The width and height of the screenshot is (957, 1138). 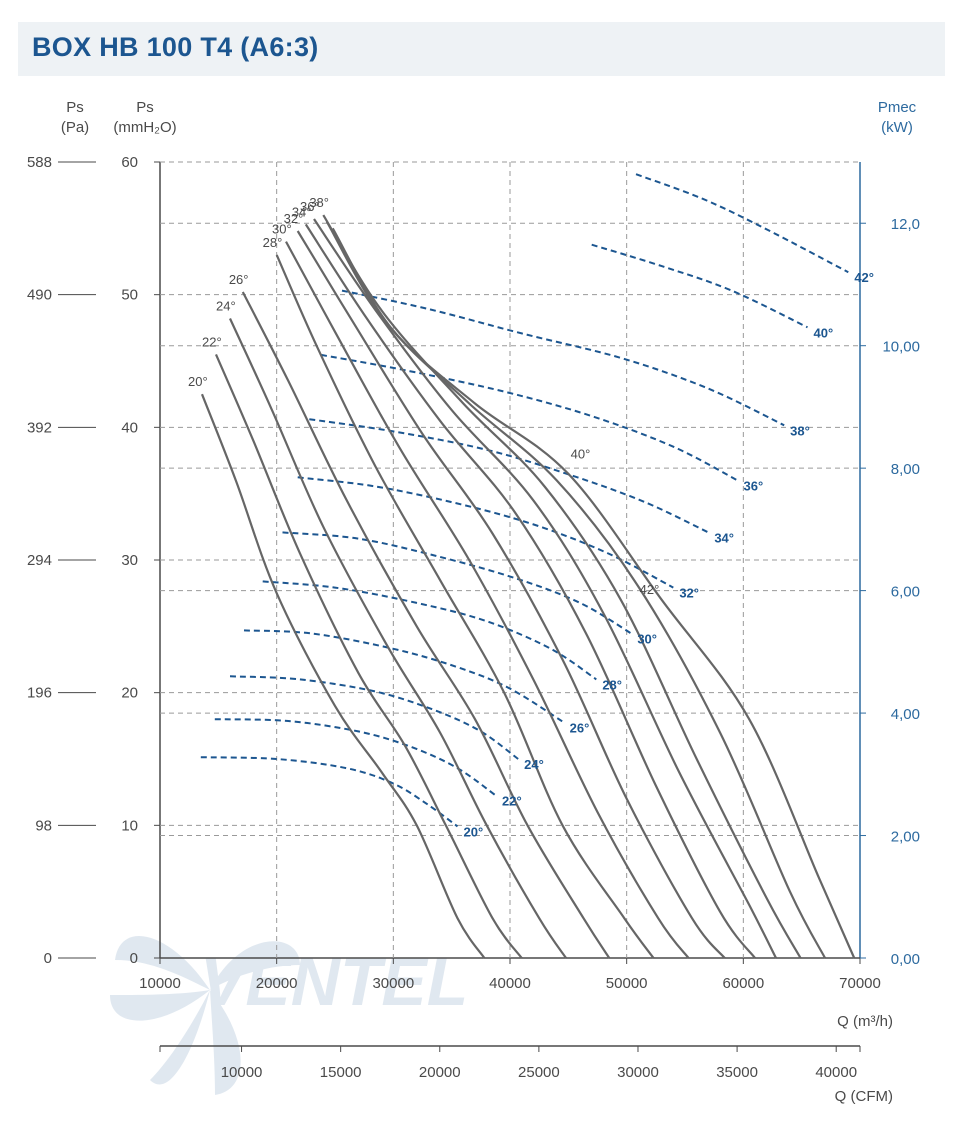 What do you see at coordinates (39, 560) in the screenshot?
I see `y-pa-tick-label: 294` at bounding box center [39, 560].